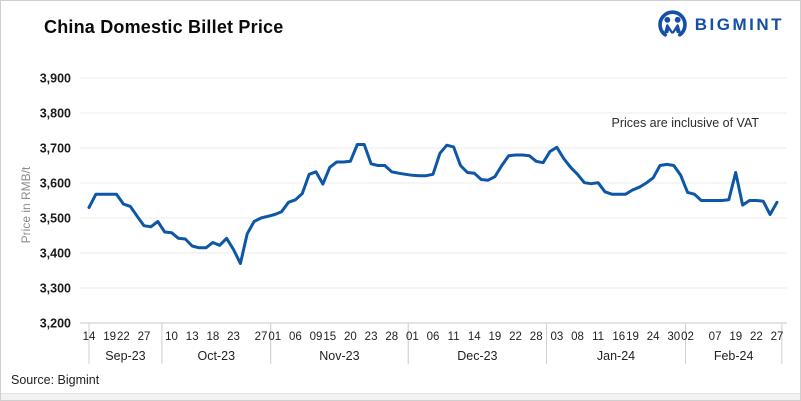 This screenshot has height=401, width=801. What do you see at coordinates (55, 289) in the screenshot?
I see `y-tick-label: 3,300` at bounding box center [55, 289].